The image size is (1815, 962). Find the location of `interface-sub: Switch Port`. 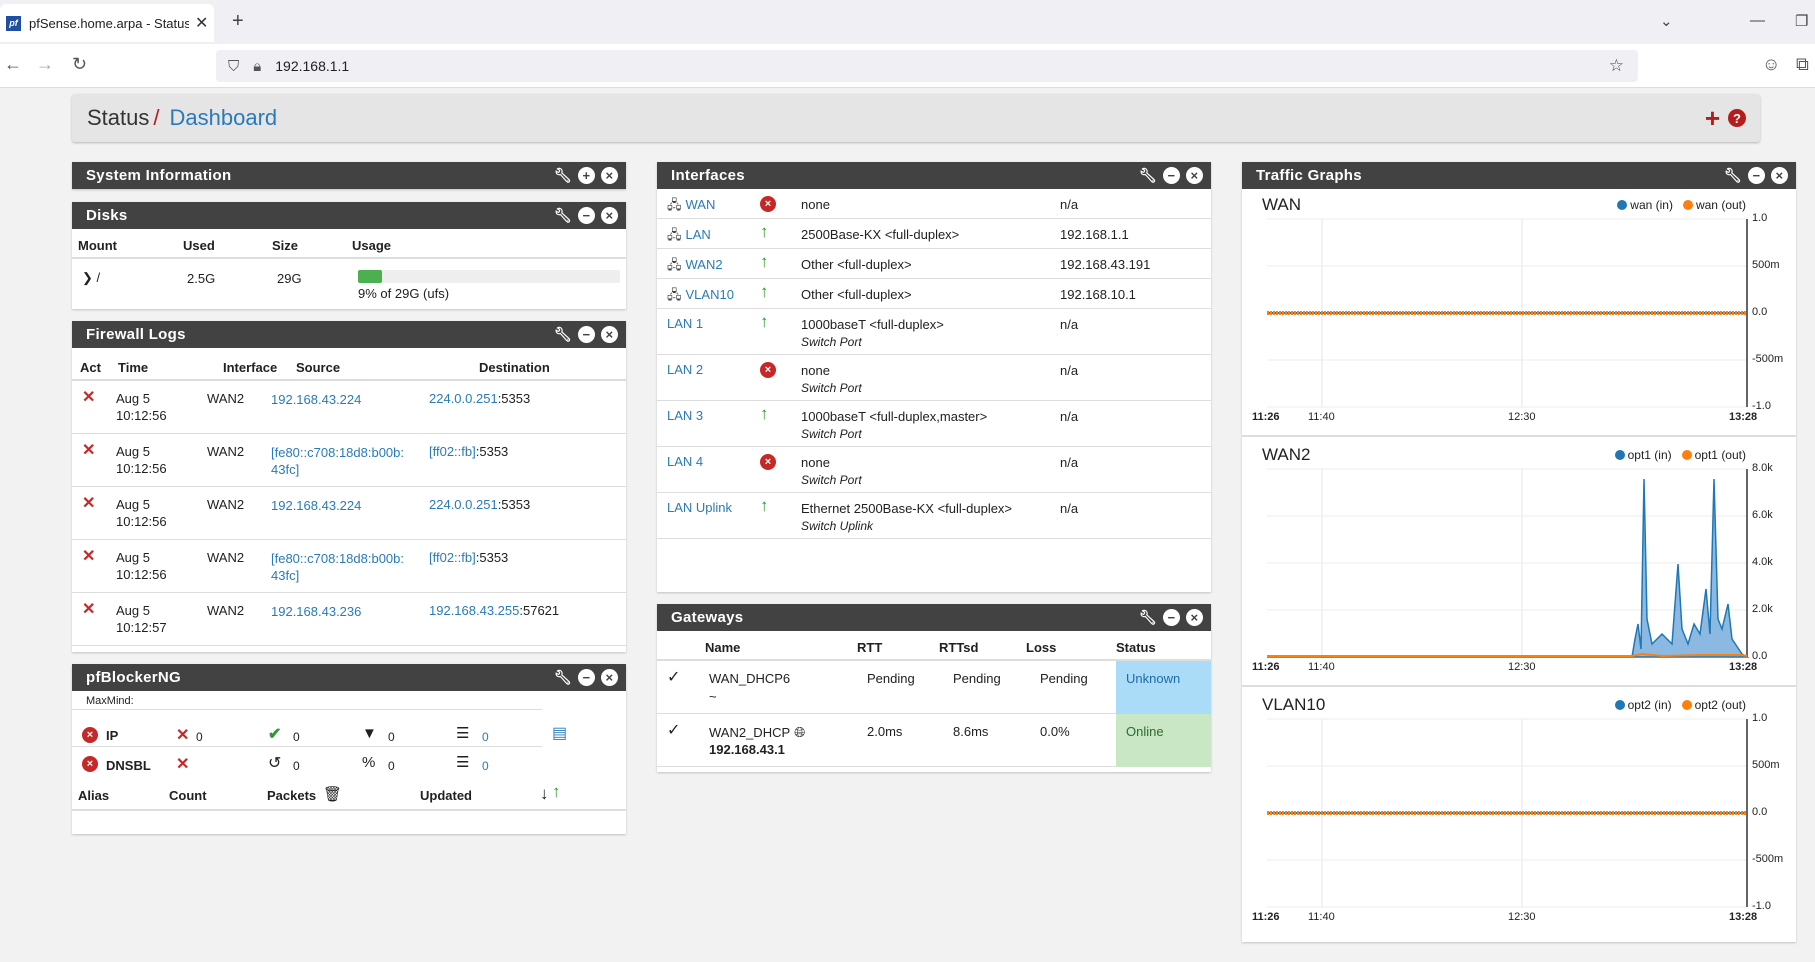

interface-sub: Switch Port is located at coordinates (831, 388).